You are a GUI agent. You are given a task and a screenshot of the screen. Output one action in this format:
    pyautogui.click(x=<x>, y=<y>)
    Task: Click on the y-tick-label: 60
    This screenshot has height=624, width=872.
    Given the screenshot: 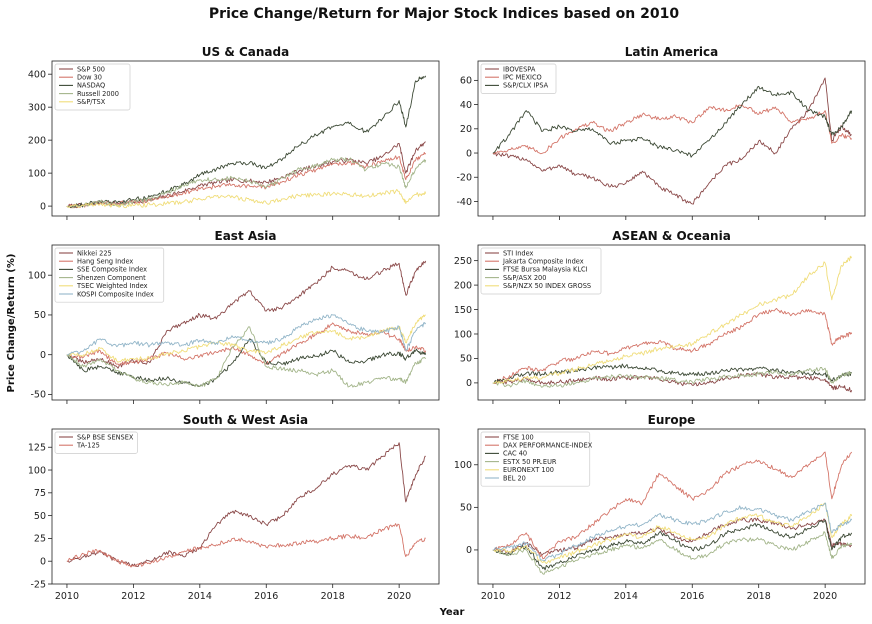 What is the action you would take?
    pyautogui.click(x=466, y=81)
    